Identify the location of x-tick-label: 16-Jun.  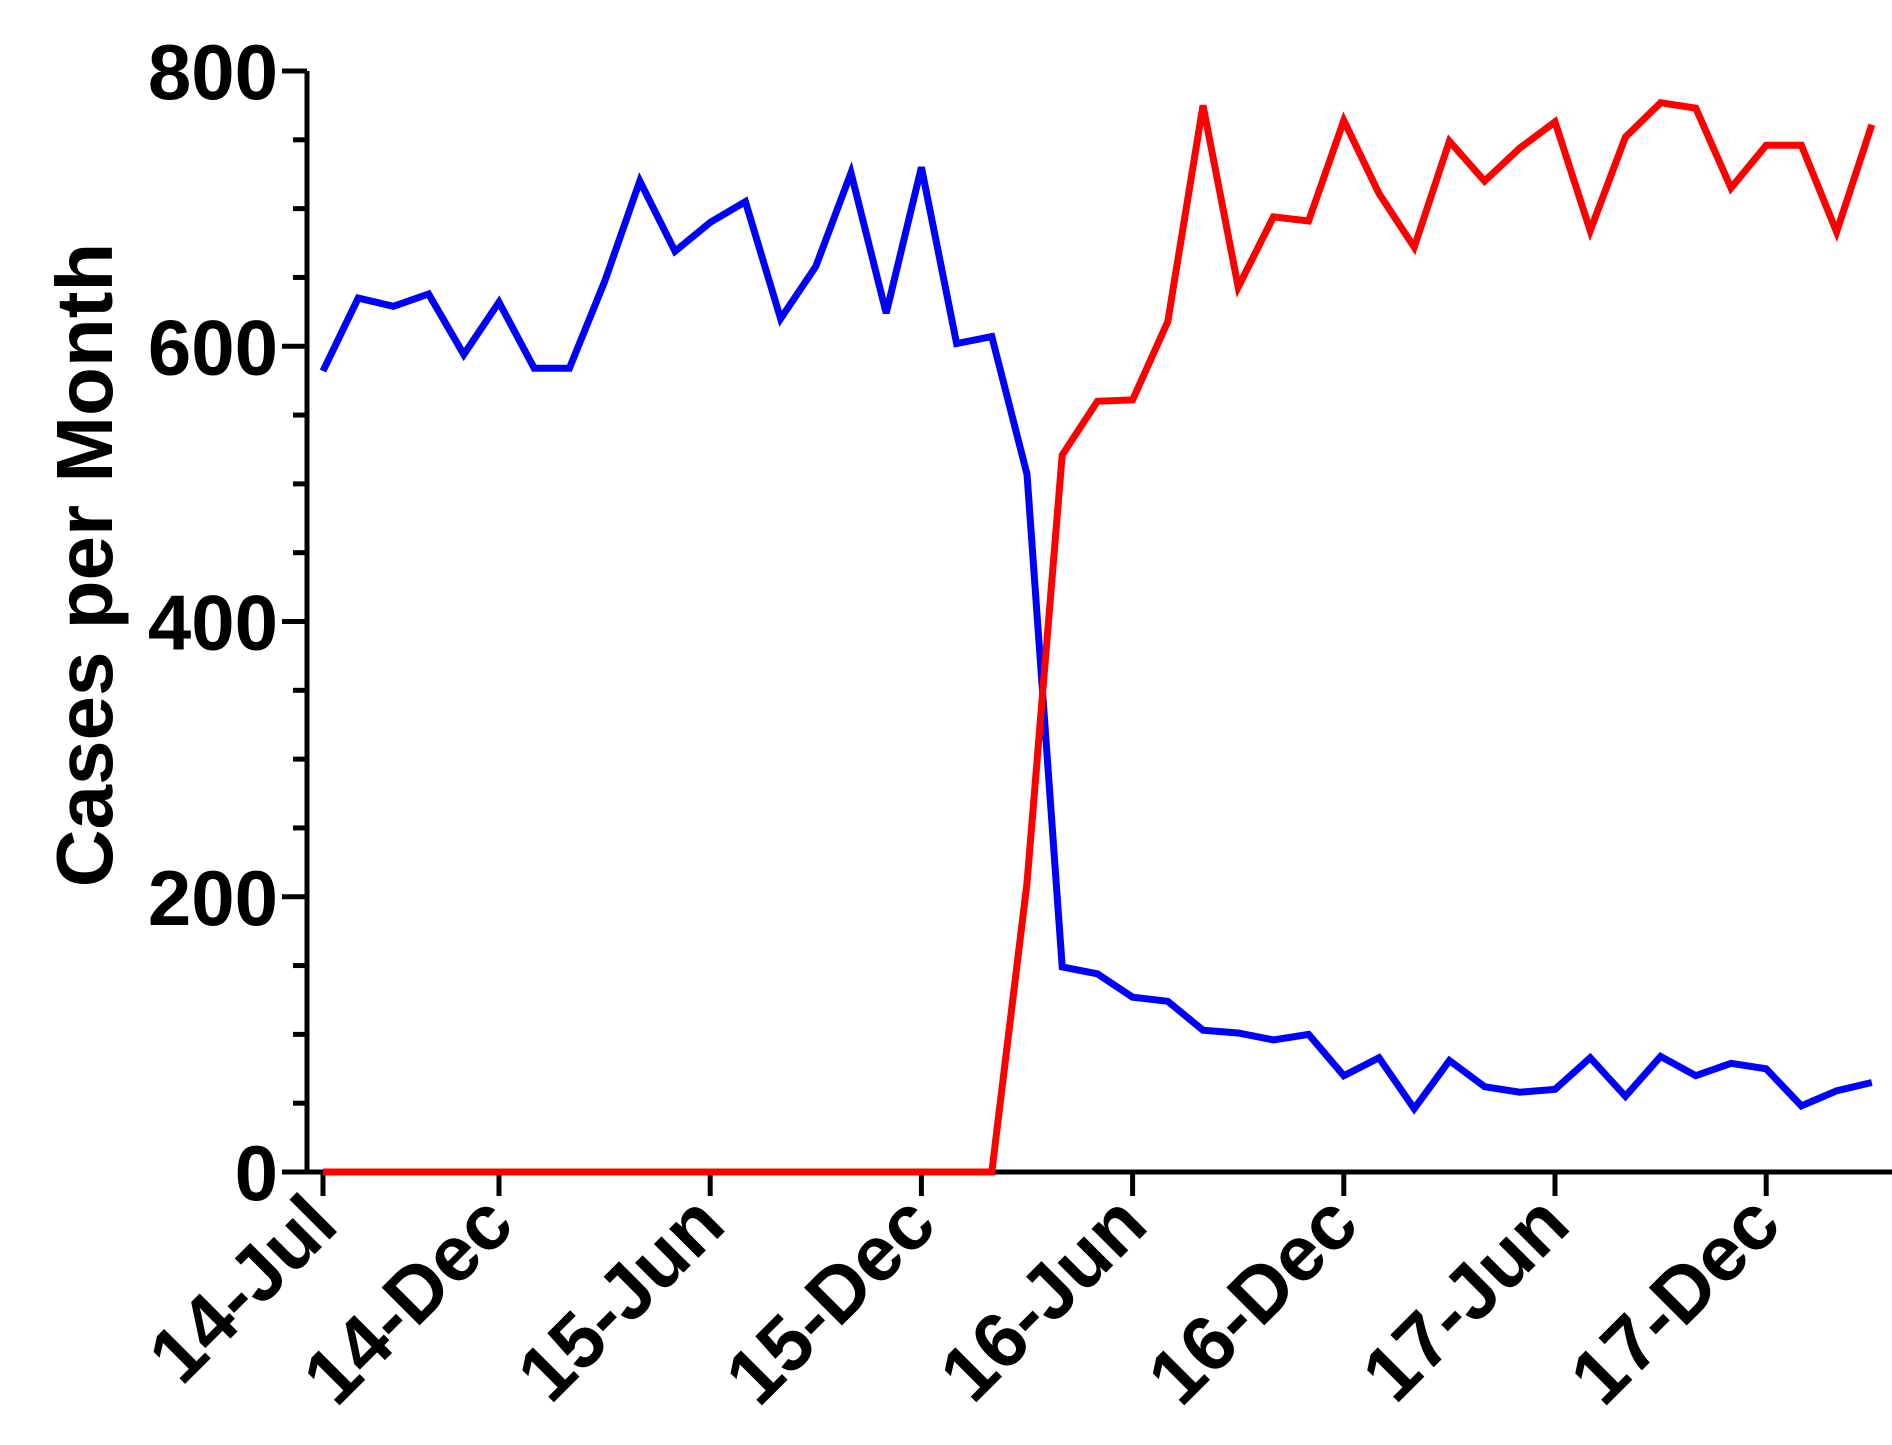
(1043, 1298).